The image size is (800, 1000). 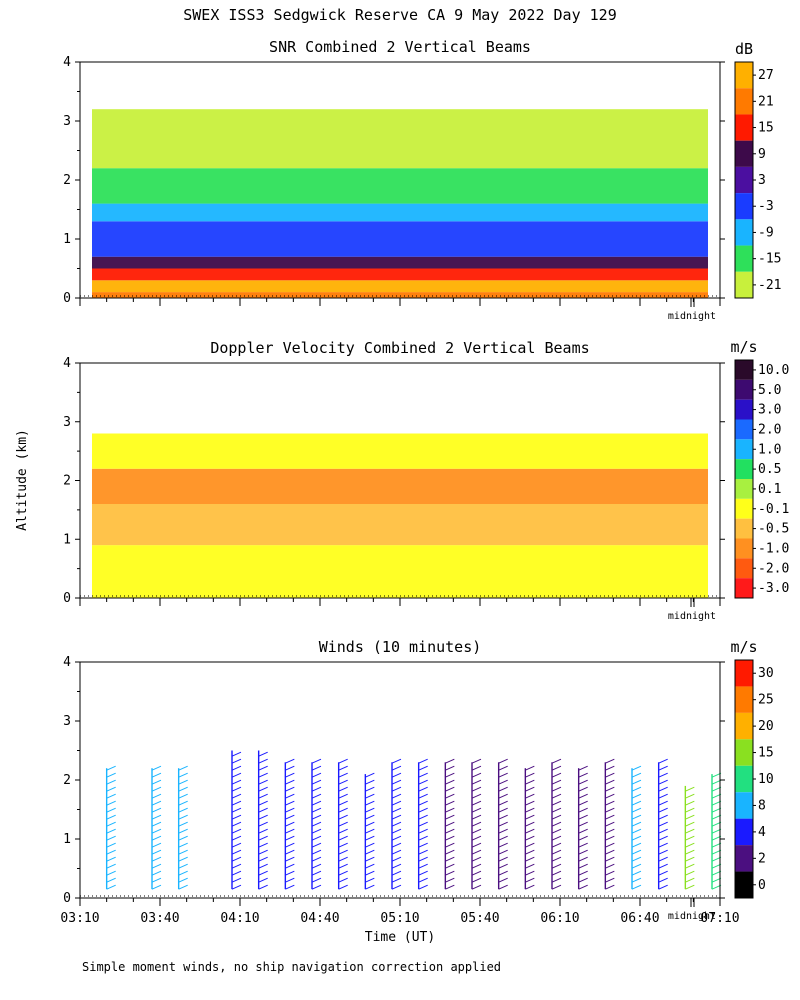 What do you see at coordinates (773, 588) in the screenshot?
I see `colorbar-label: -3.0` at bounding box center [773, 588].